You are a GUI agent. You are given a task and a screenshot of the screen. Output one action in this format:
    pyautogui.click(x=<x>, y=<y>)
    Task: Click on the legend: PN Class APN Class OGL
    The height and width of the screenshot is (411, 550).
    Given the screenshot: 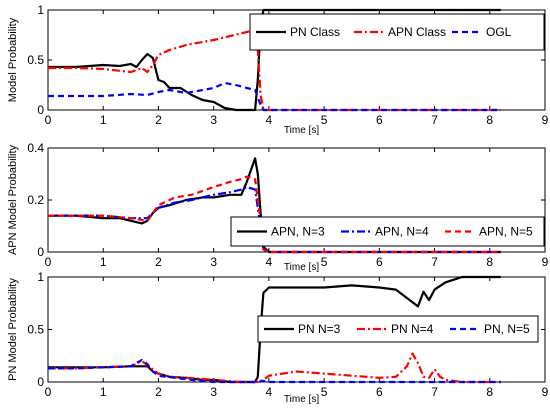 What is the action you would take?
    pyautogui.click(x=397, y=32)
    